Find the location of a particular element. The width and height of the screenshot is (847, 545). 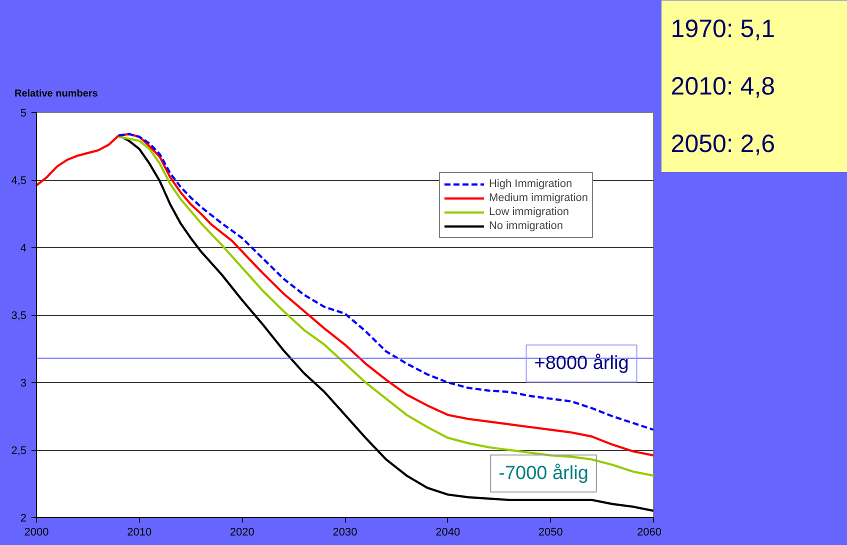

x-tick-label: 2060 is located at coordinates (649, 532).